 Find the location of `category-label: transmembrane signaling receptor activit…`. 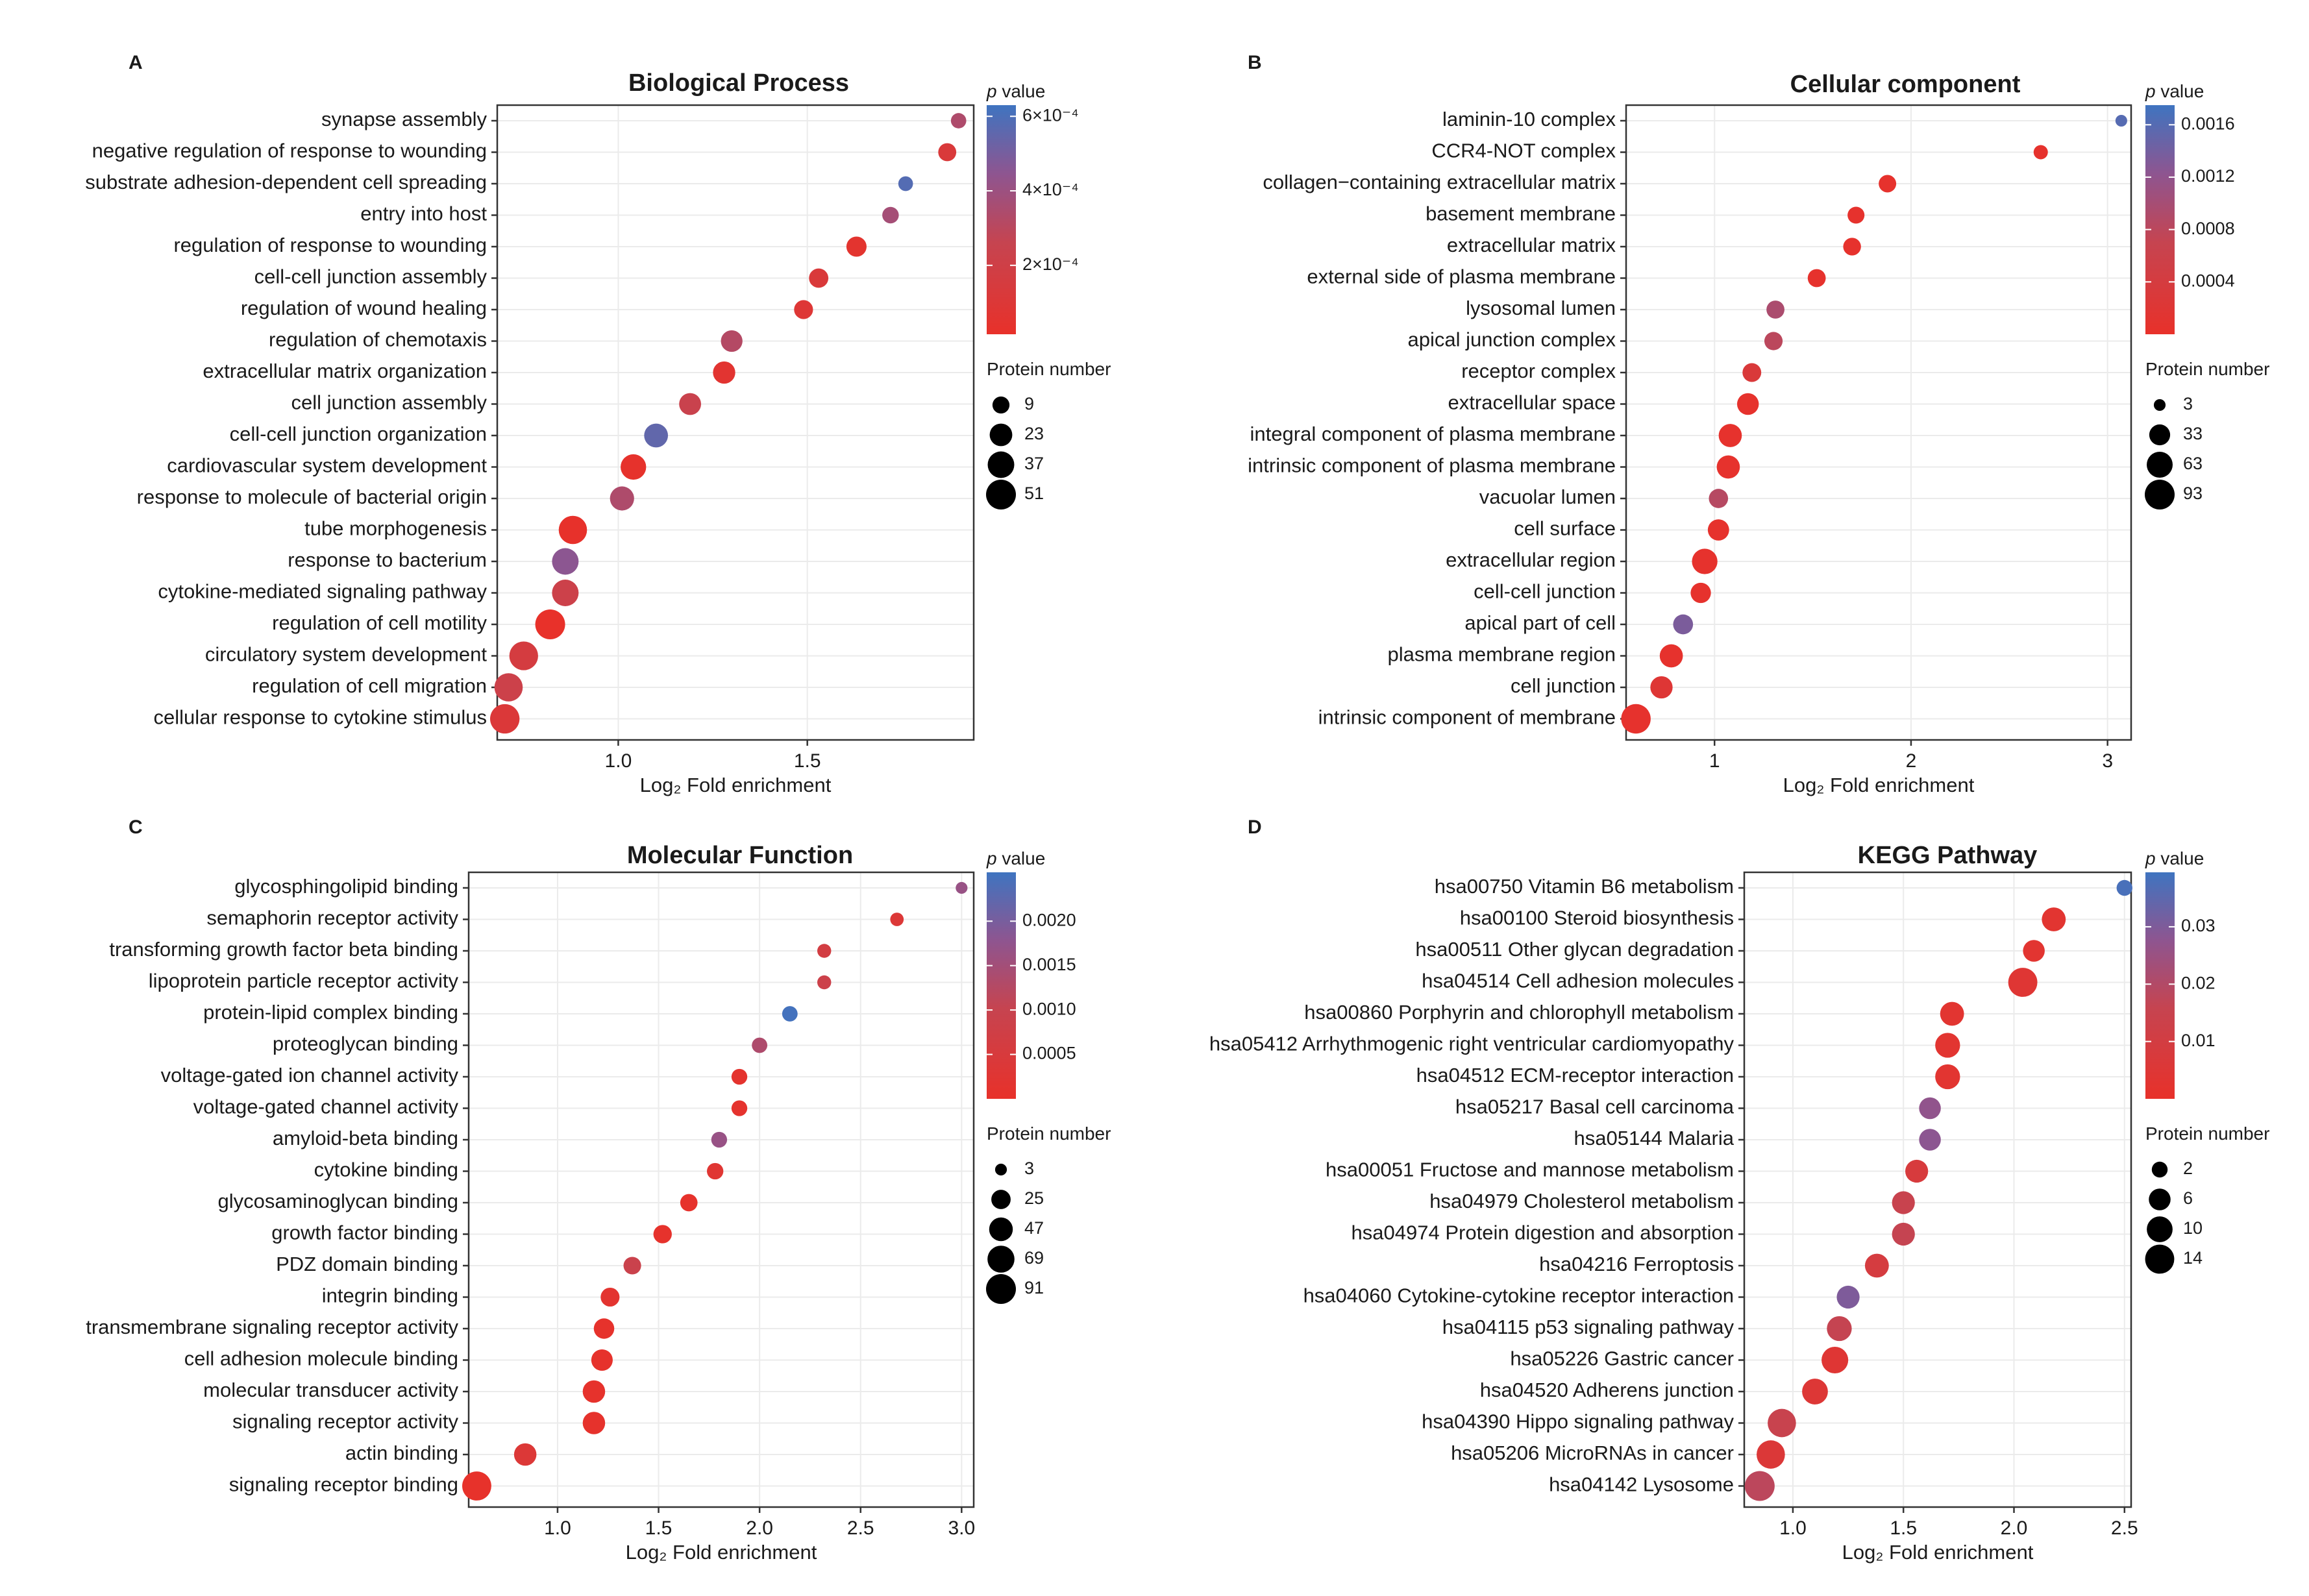

category-label: transmembrane signaling receptor activit… is located at coordinates (272, 1327).